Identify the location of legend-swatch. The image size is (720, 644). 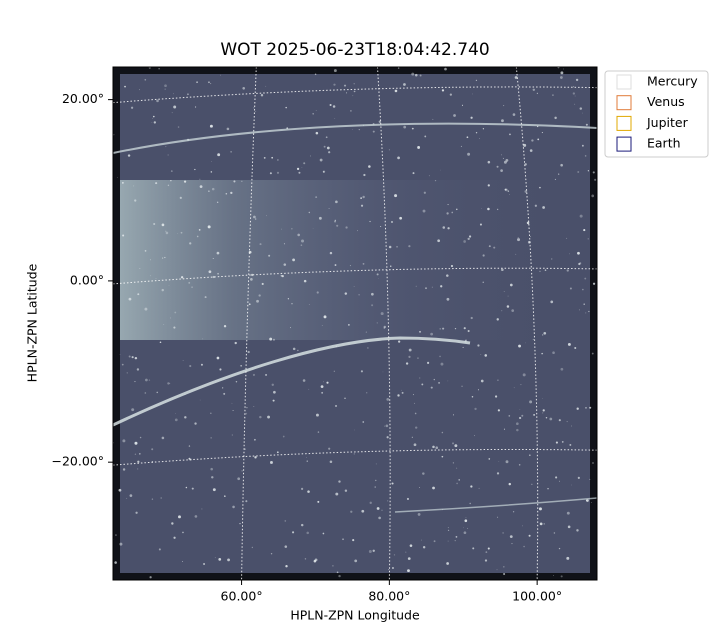
(624, 82).